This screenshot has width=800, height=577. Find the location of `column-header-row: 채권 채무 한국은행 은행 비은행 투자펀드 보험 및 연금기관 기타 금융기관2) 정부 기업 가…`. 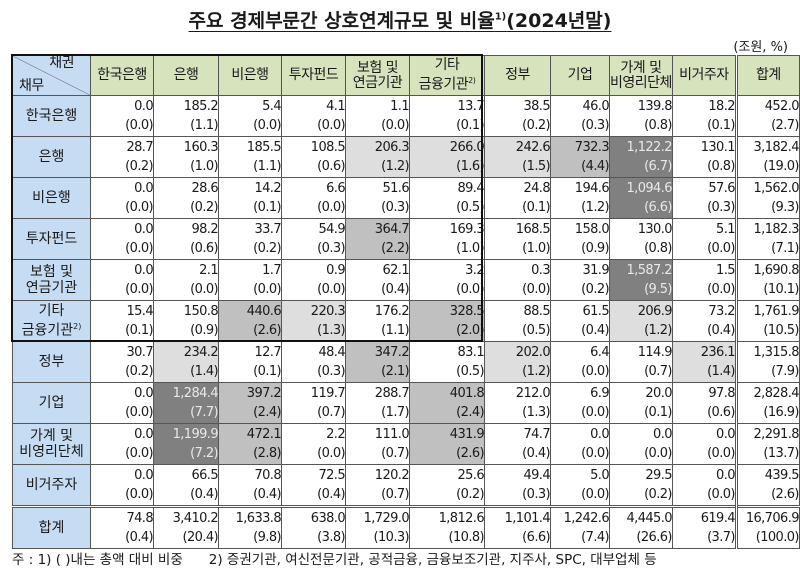

column-header-row: 채권 채무 한국은행 은행 비은행 투자펀드 보험 및 연금기관 기타 금융기관2) 정부 기업 가… is located at coordinates (406, 75).